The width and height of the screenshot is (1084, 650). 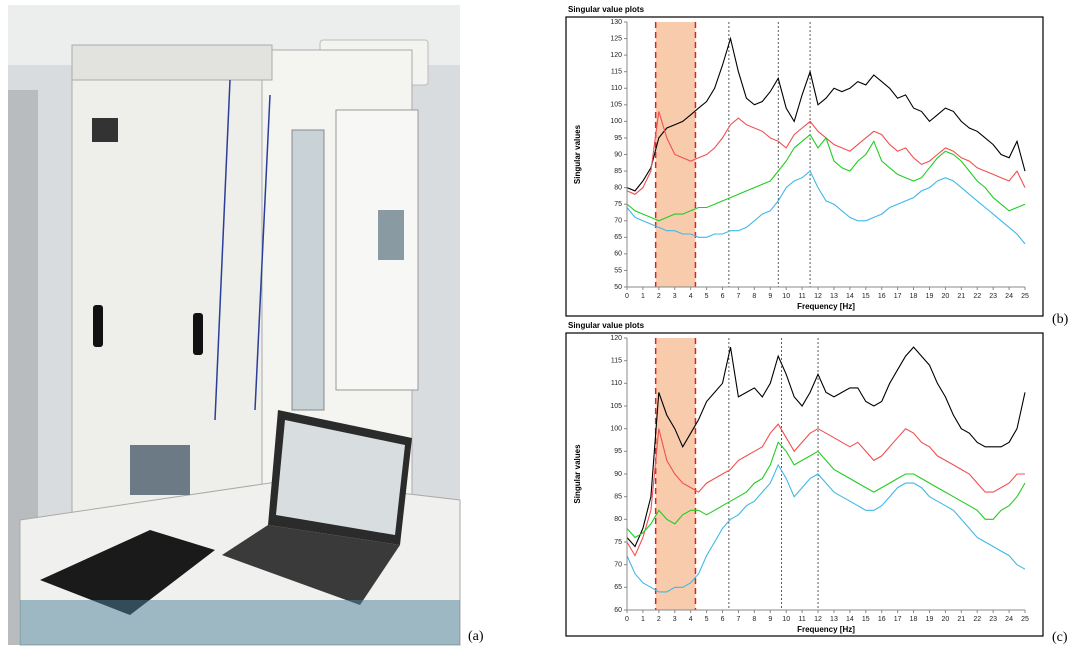 I want to click on photo-clipboard, so click(x=127, y=572).